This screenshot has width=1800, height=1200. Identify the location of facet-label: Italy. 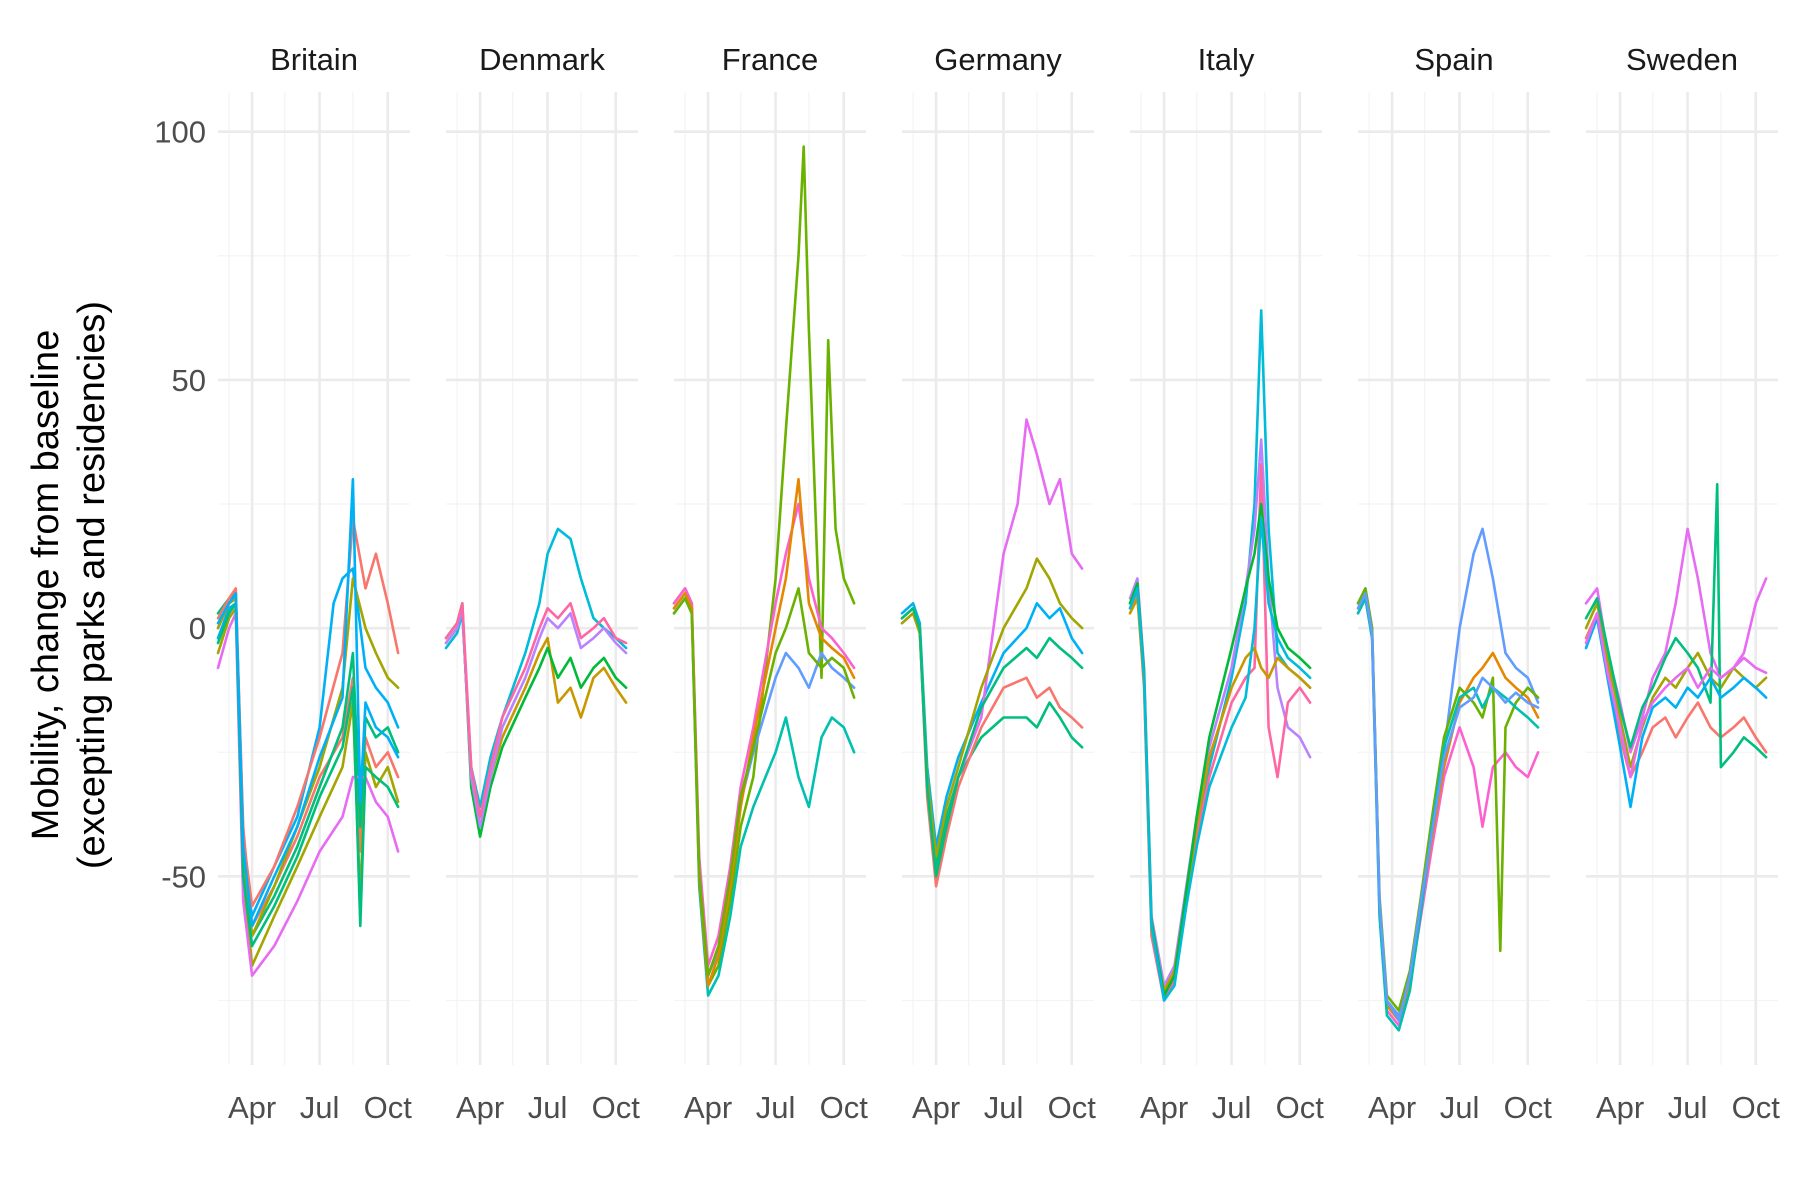
(1226, 59).